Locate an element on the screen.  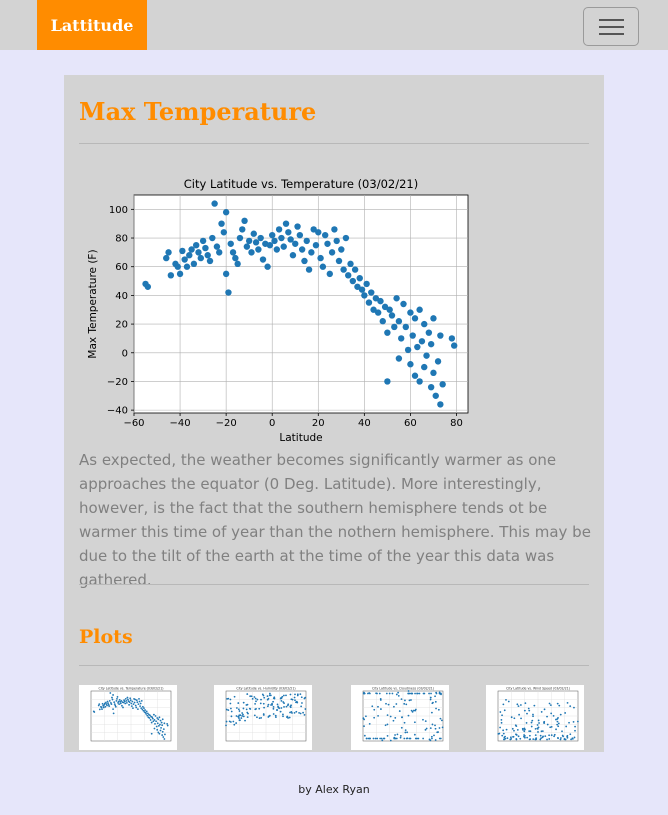
plot-thumbnail-wind-speed: City Latitude vs. Wind Speed (03/02/21) is located at coordinates (535, 717).